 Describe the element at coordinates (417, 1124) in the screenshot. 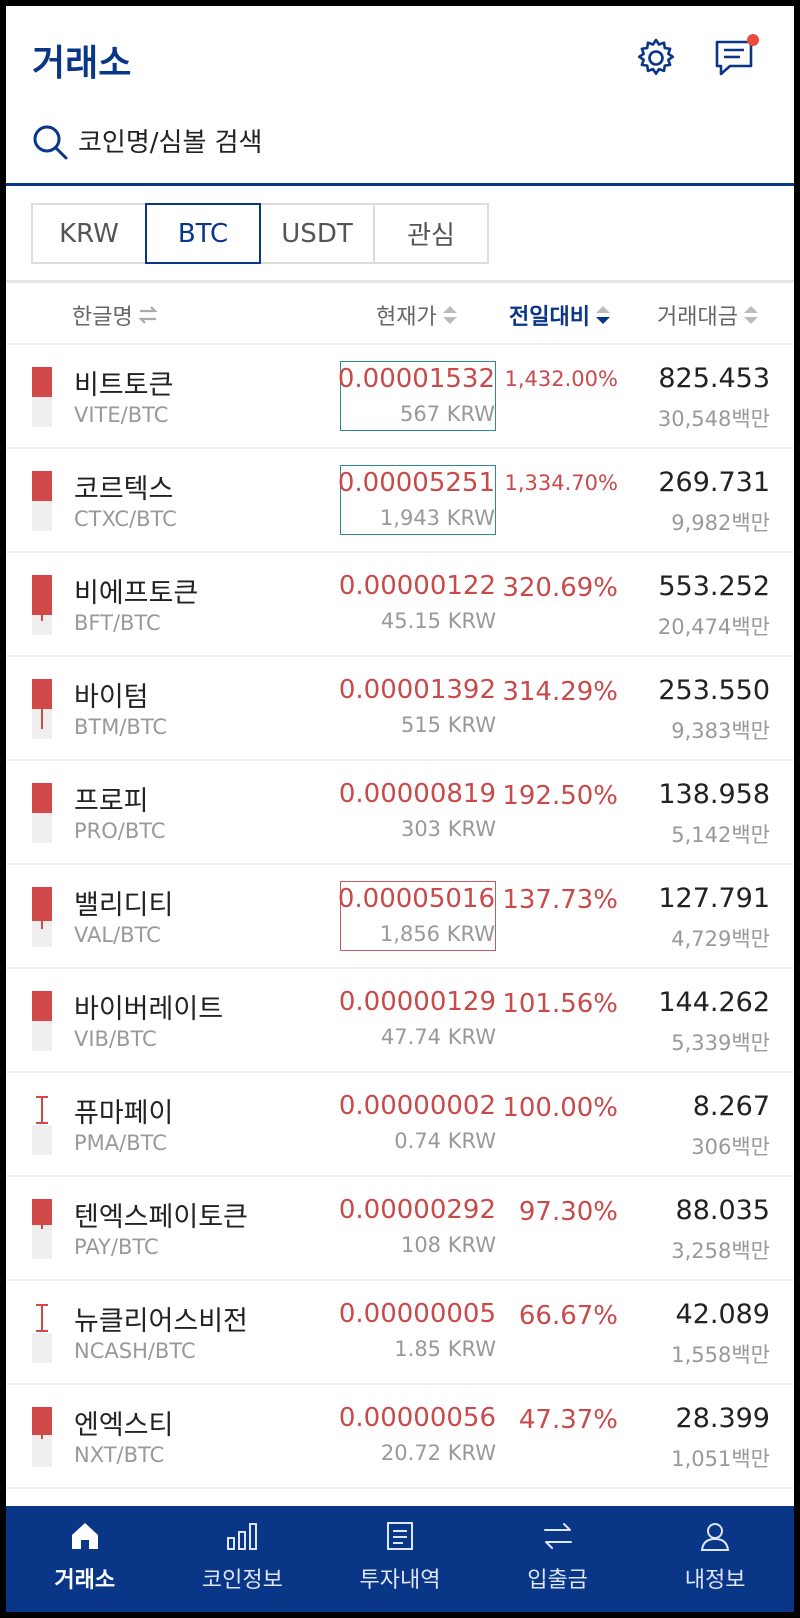

I see `price-cell: 0.00000002 0.74 KRW` at that location.